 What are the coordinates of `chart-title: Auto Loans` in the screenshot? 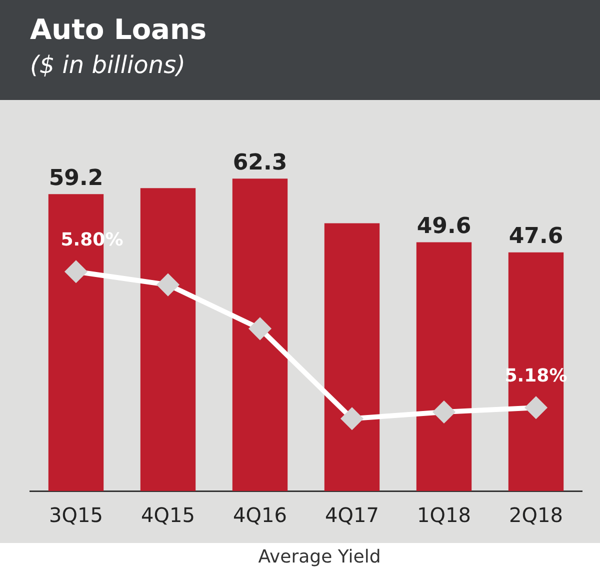 It's located at (119, 30).